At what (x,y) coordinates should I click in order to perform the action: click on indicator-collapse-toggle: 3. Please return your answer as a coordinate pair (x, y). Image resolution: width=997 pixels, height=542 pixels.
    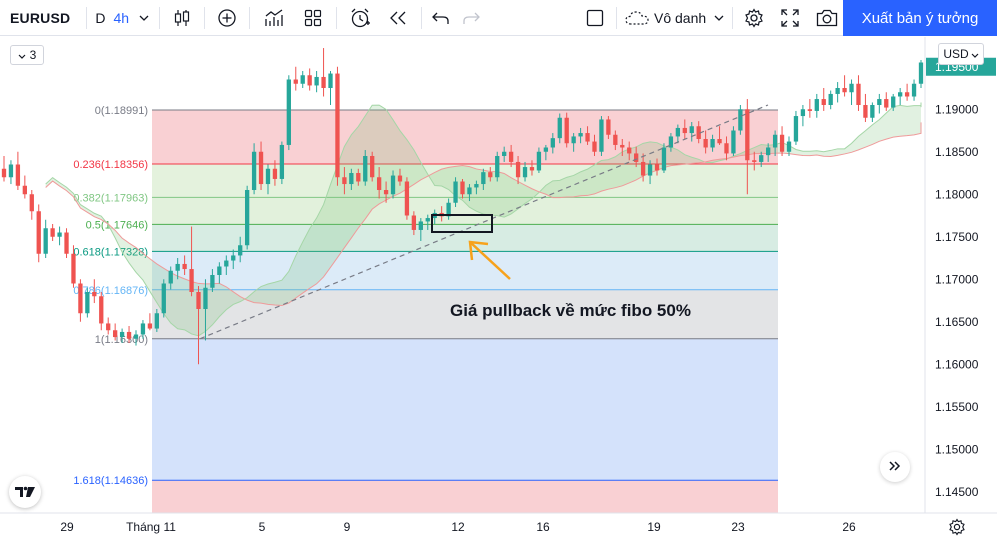
    Looking at the image, I should click on (27, 55).